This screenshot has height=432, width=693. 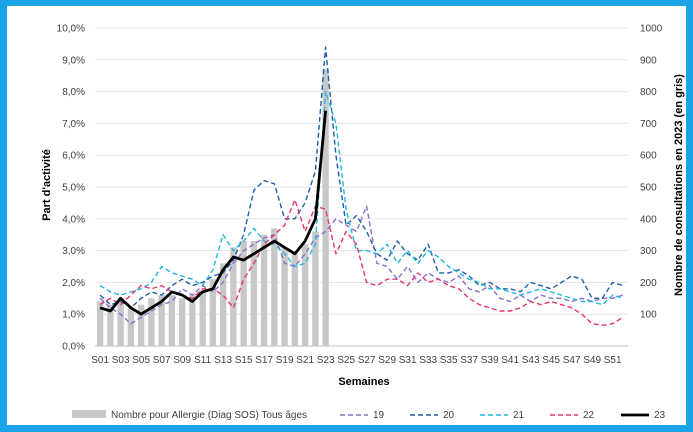 I want to click on x-tick-label: S13, so click(x=223, y=360).